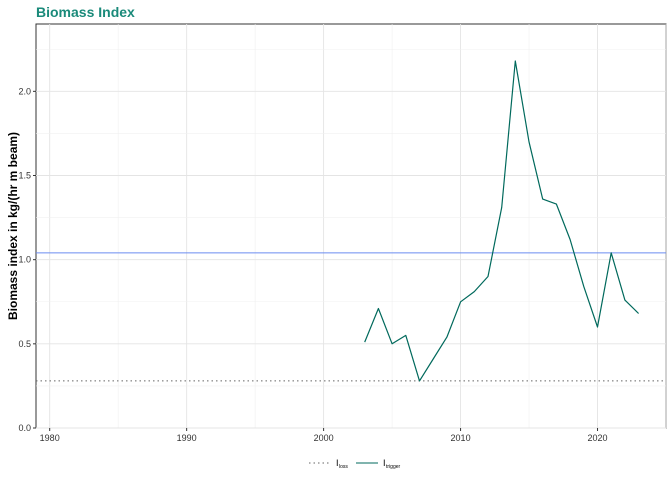  What do you see at coordinates (343, 467) in the screenshot?
I see `legend-label-sub-loss: loss` at bounding box center [343, 467].